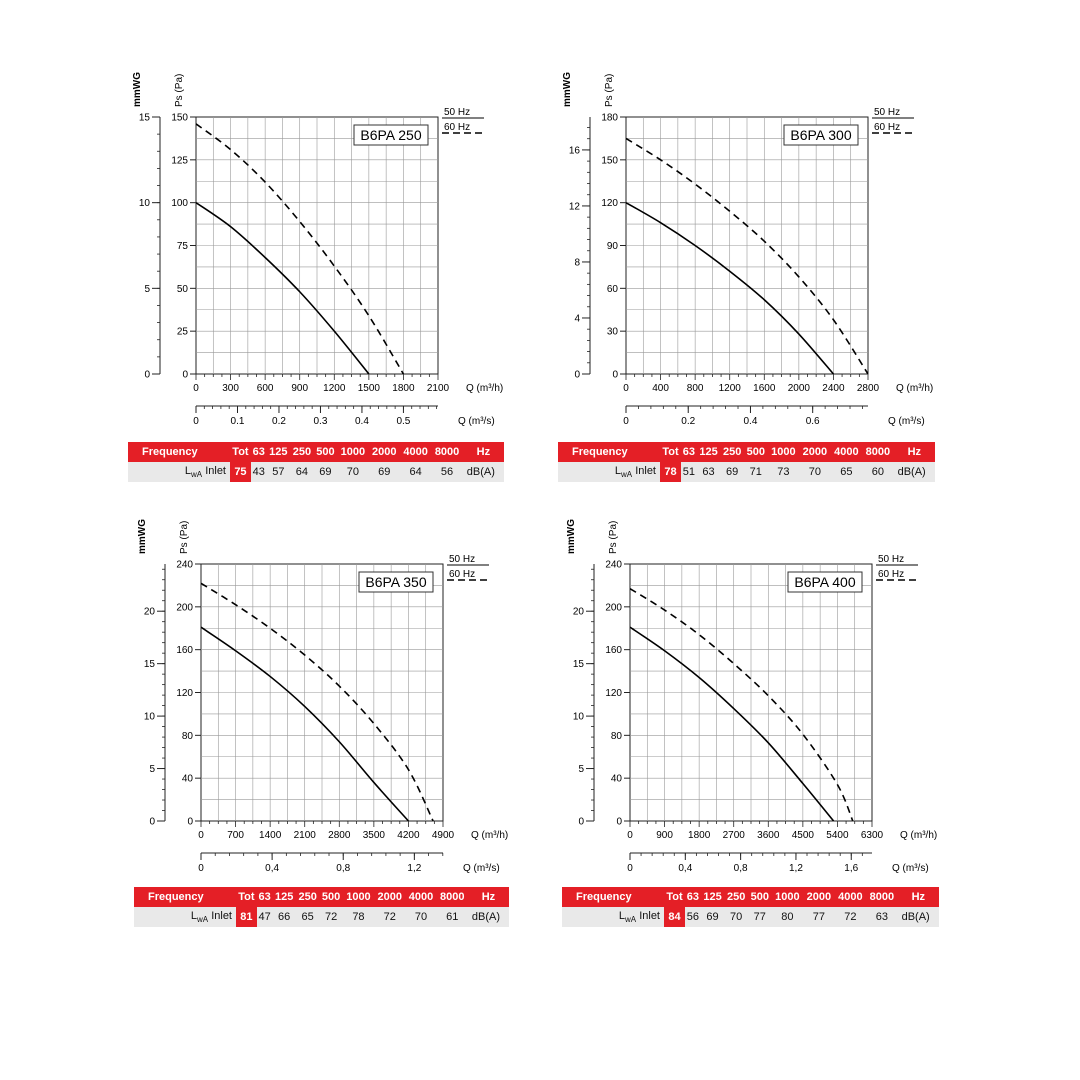  Describe the element at coordinates (307, 917) in the screenshot. I see `table-value-cell: 65` at that location.